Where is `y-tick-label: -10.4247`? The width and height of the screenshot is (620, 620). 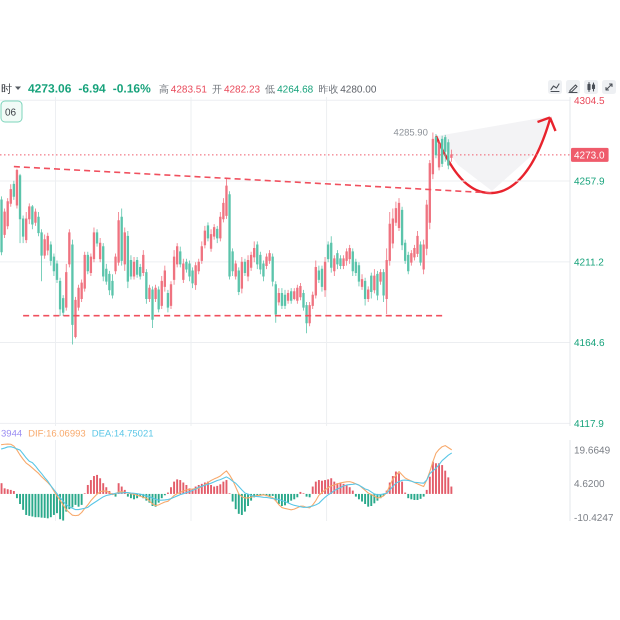
y-tick-label: -10.4247 is located at coordinates (594, 518).